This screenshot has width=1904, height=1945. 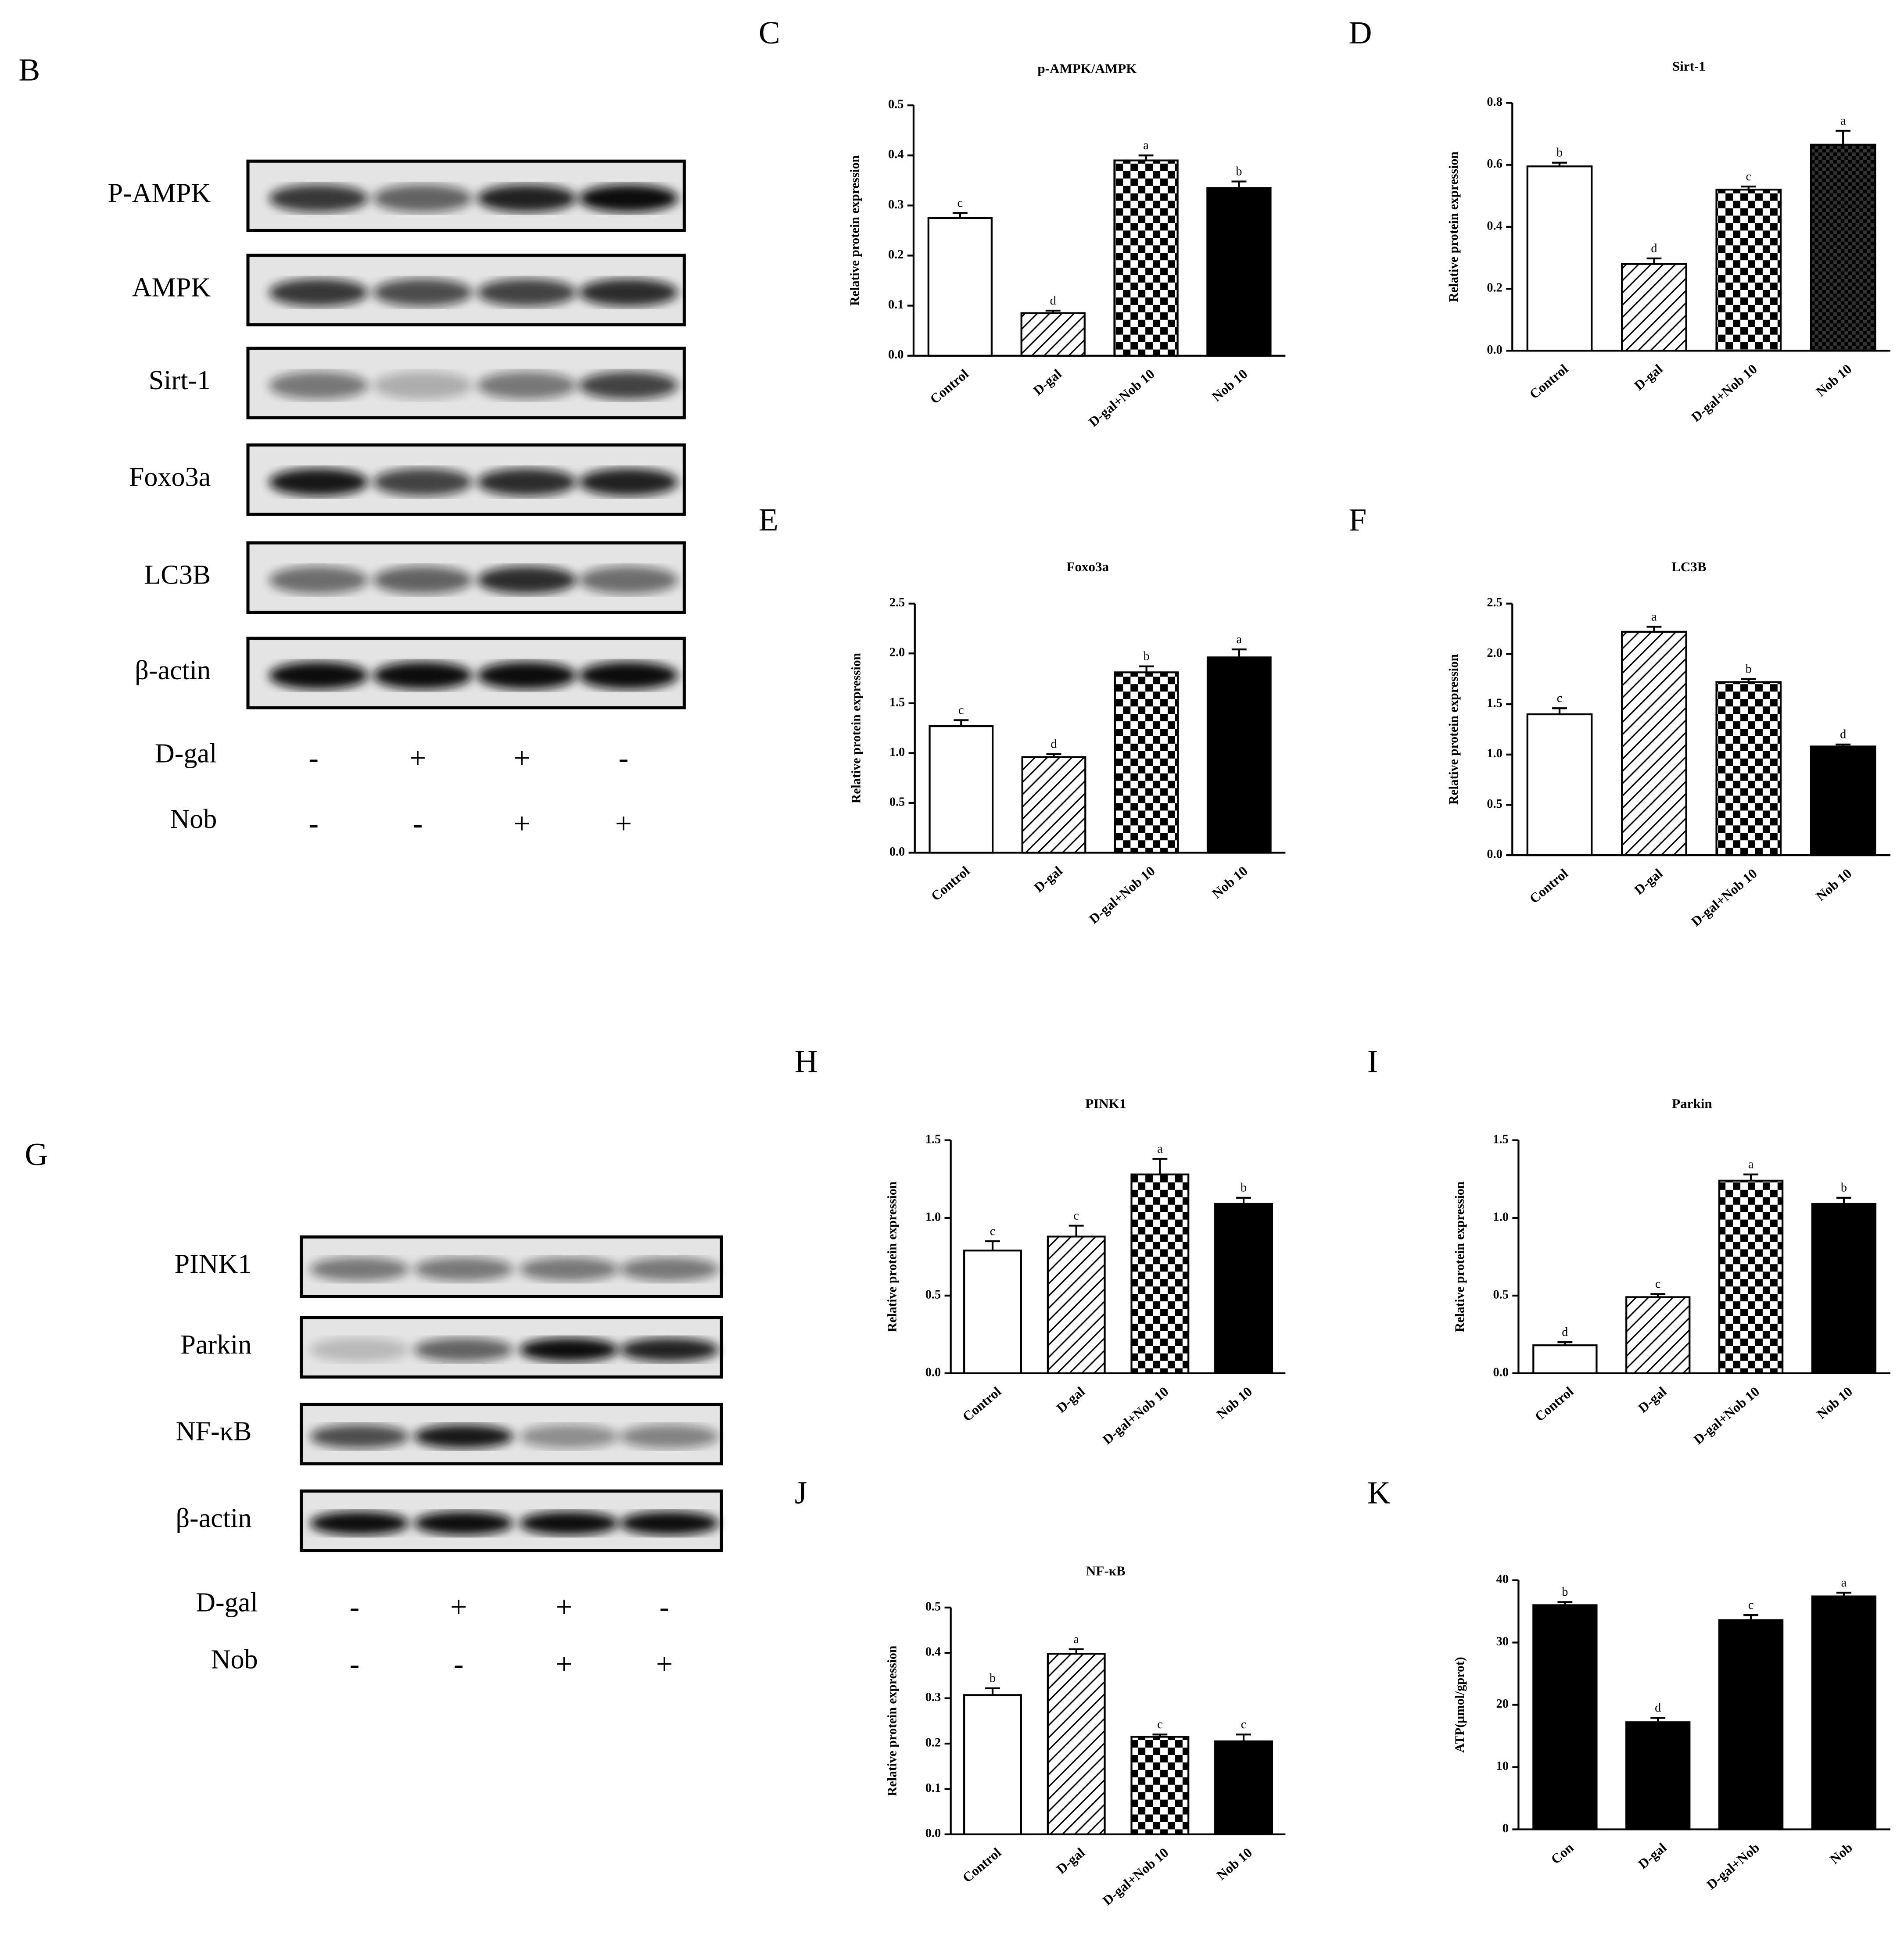 I want to click on blot-row-label: β-actin, so click(x=214, y=1518).